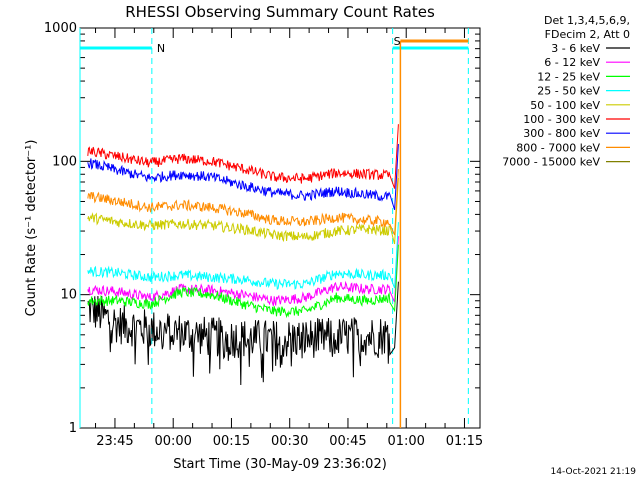  What do you see at coordinates (568, 91) in the screenshot?
I see `legend-label: 25 - 50 keV` at bounding box center [568, 91].